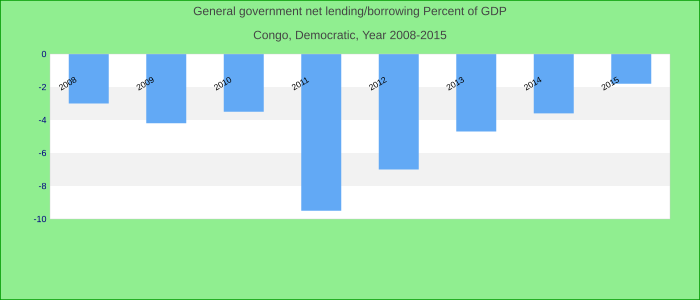 The height and width of the screenshot is (300, 700). Describe the element at coordinates (40, 219) in the screenshot. I see `y-tick-label: -10` at that location.